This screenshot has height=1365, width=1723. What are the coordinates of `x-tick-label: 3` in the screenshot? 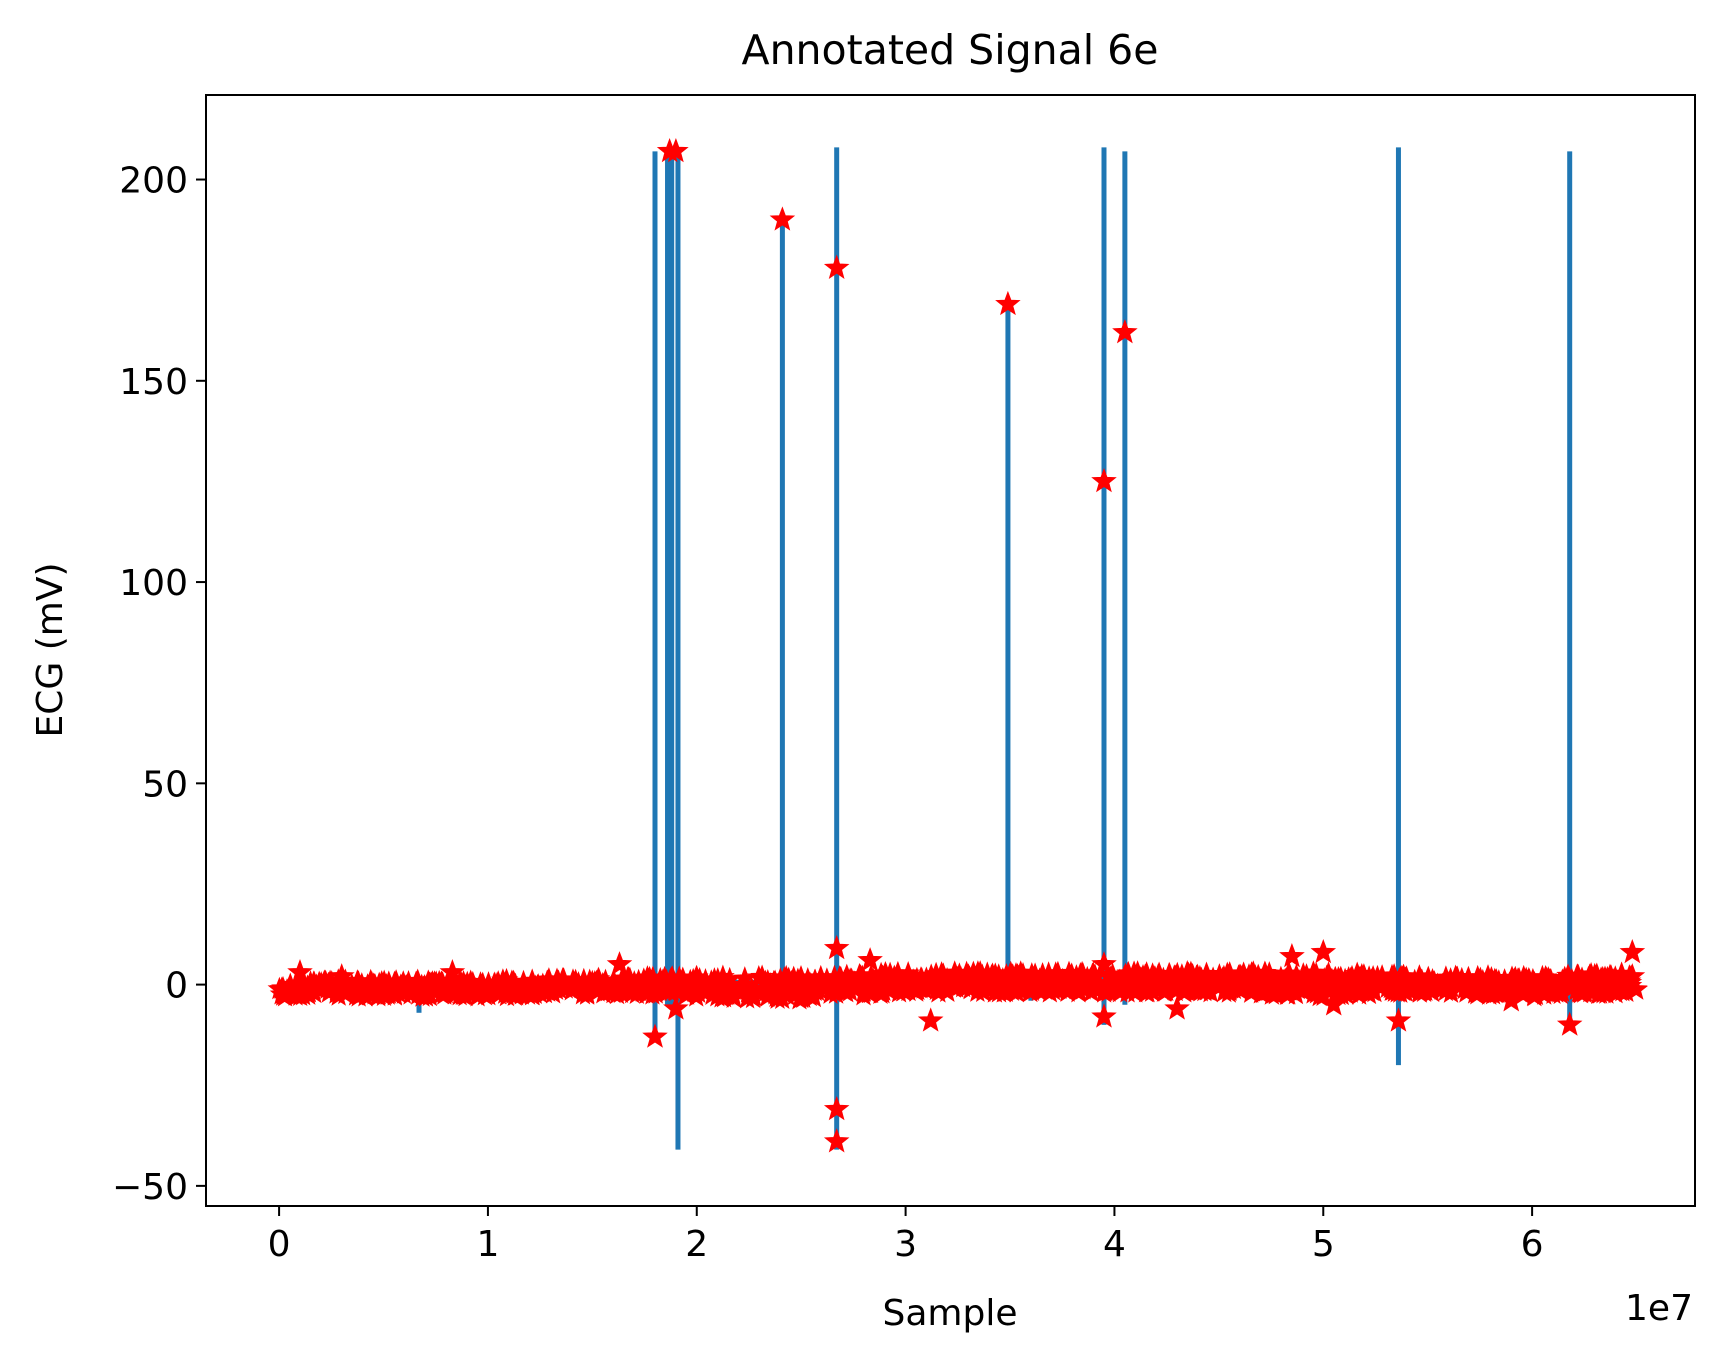 It's located at (905, 1244).